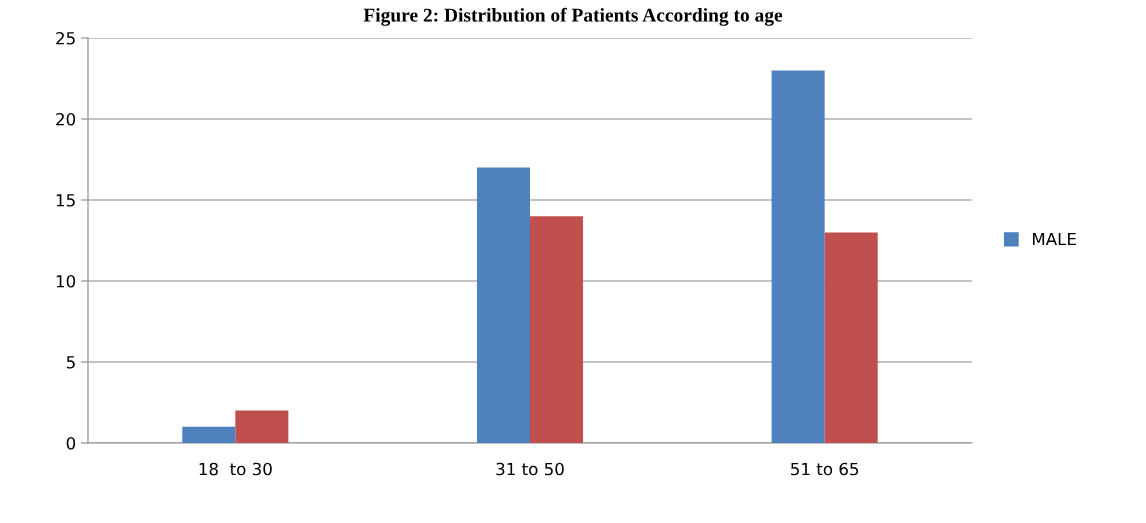 The image size is (1146, 523). What do you see at coordinates (70, 362) in the screenshot?
I see `y-tick-label: 5` at bounding box center [70, 362].